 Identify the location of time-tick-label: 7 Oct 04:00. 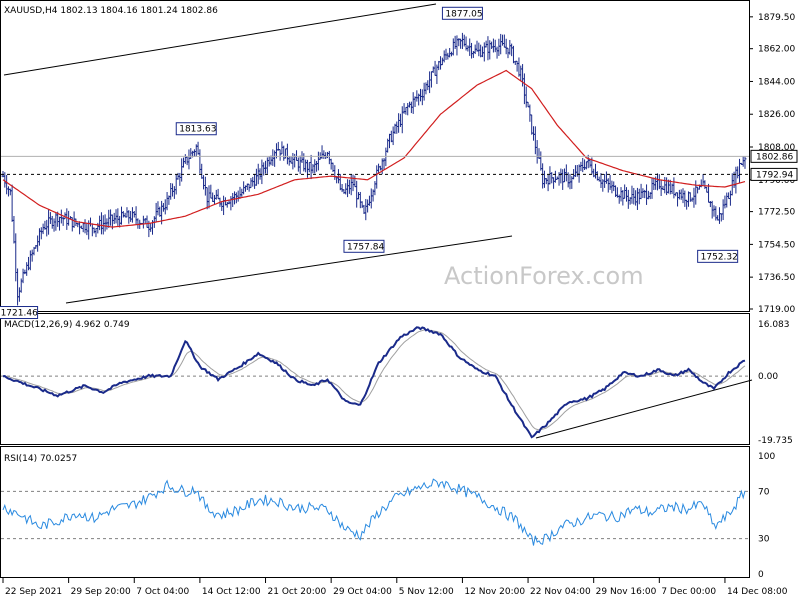
(162, 592).